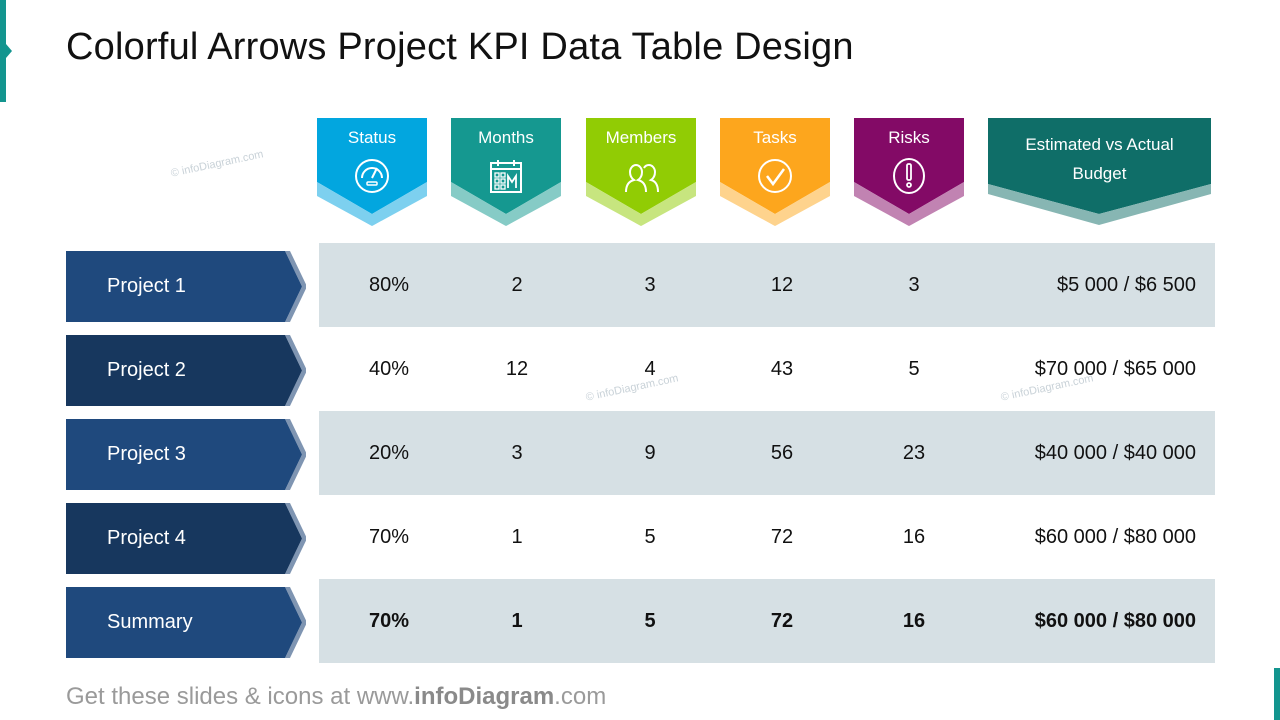  I want to click on check-circle-icon, so click(775, 176).